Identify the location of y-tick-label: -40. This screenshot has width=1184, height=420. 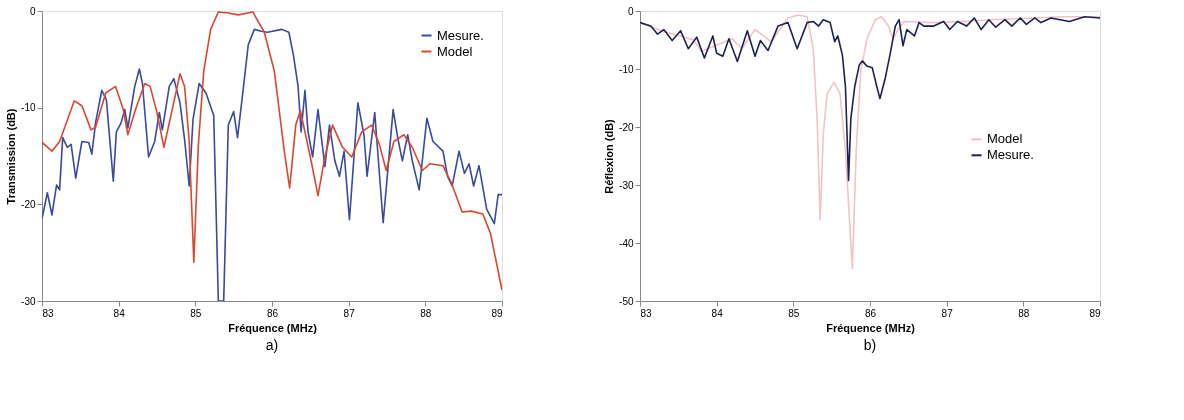
(626, 243).